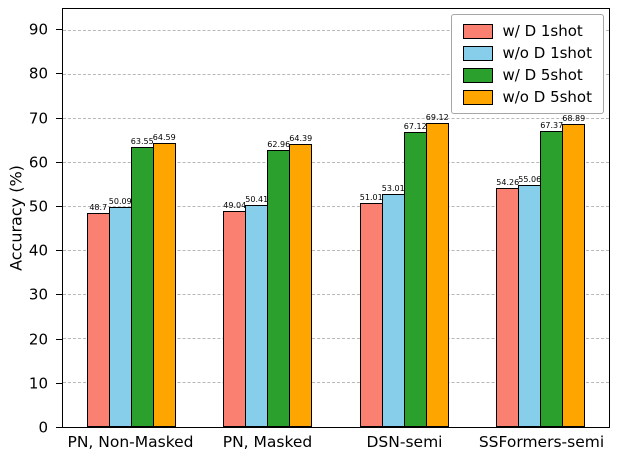  What do you see at coordinates (371, 197) in the screenshot?
I see `bar-value-label: 51.01` at bounding box center [371, 197].